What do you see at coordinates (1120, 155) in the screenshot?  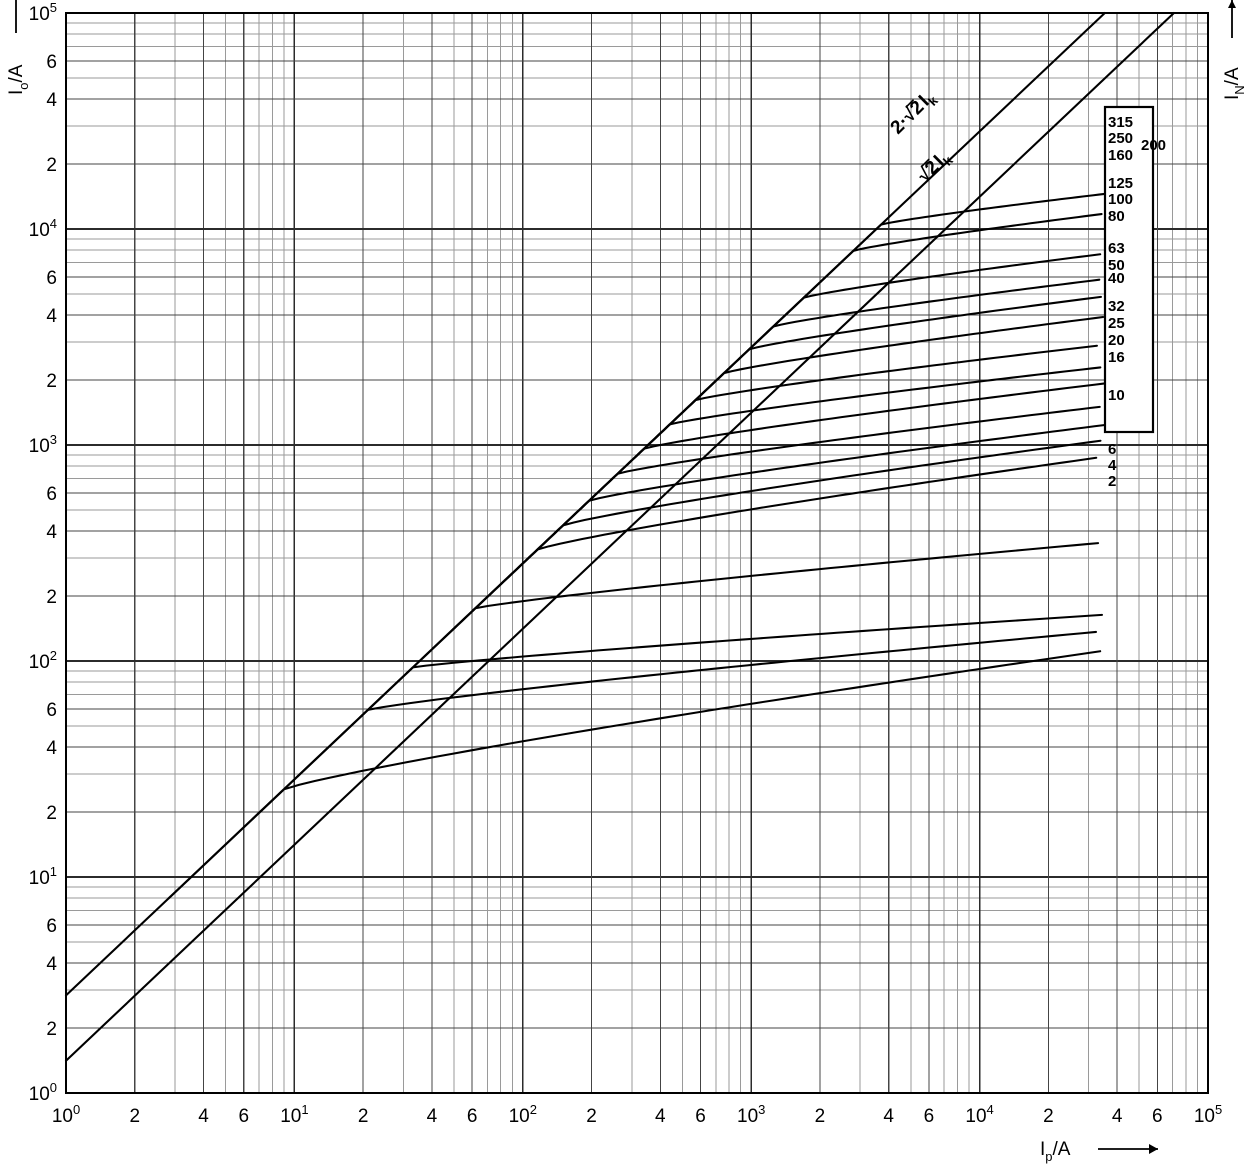 I see `legend-entry-160: 160` at bounding box center [1120, 155].